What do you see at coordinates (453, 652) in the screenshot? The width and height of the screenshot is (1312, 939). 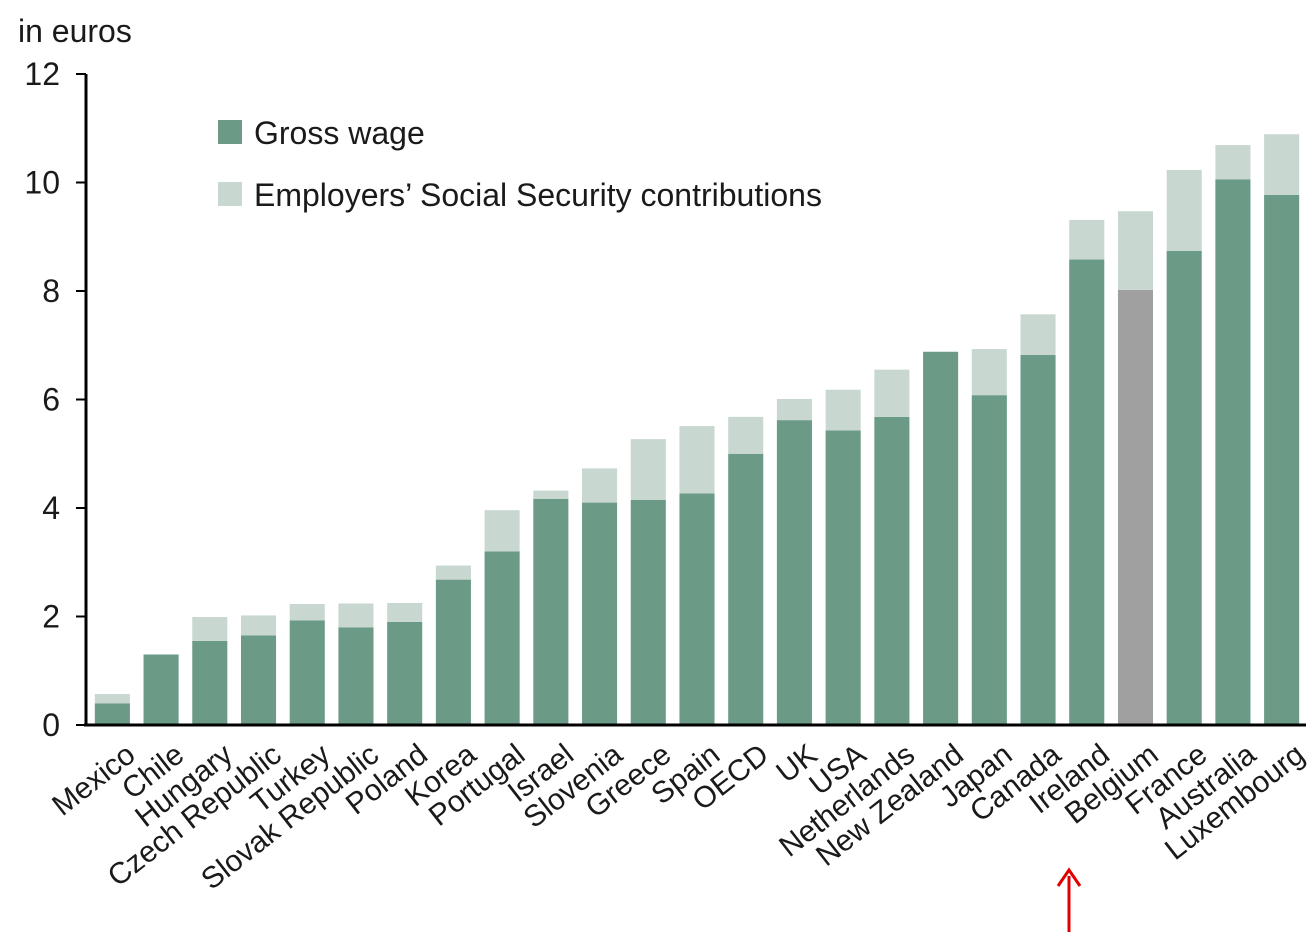 I see `bar-korea-gross-wage` at bounding box center [453, 652].